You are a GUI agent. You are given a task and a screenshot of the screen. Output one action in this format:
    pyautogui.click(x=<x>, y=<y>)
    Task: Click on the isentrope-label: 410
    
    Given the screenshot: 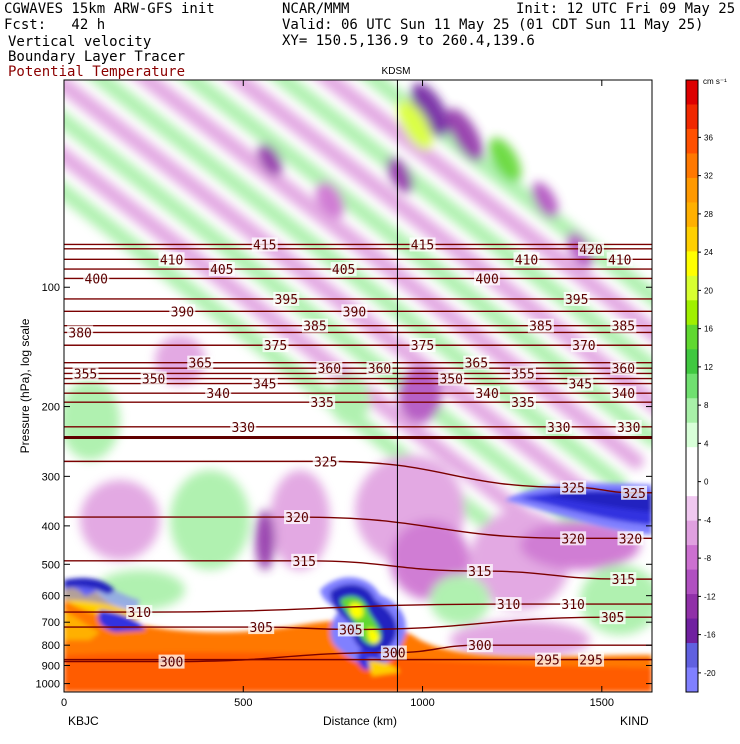 What is the action you would take?
    pyautogui.click(x=171, y=260)
    